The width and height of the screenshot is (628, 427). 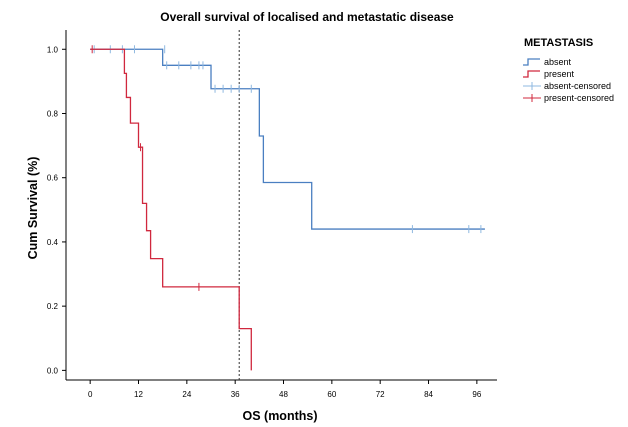 I want to click on x-tick-label: 72, so click(x=380, y=394).